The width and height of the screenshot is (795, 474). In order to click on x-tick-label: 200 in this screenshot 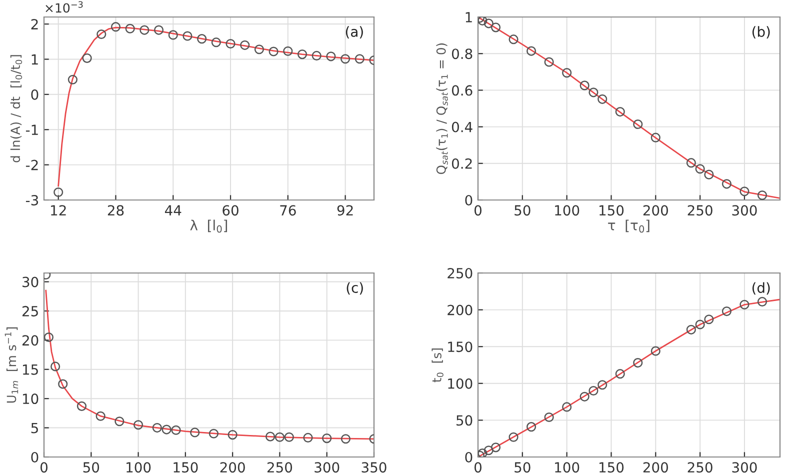, I will do `click(655, 210)`.